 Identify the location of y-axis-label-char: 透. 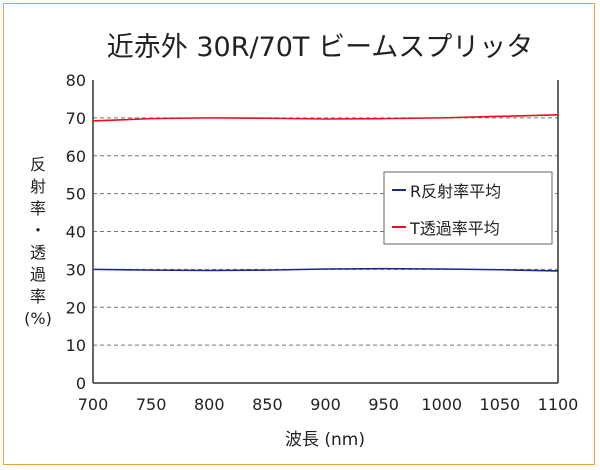
(38, 252).